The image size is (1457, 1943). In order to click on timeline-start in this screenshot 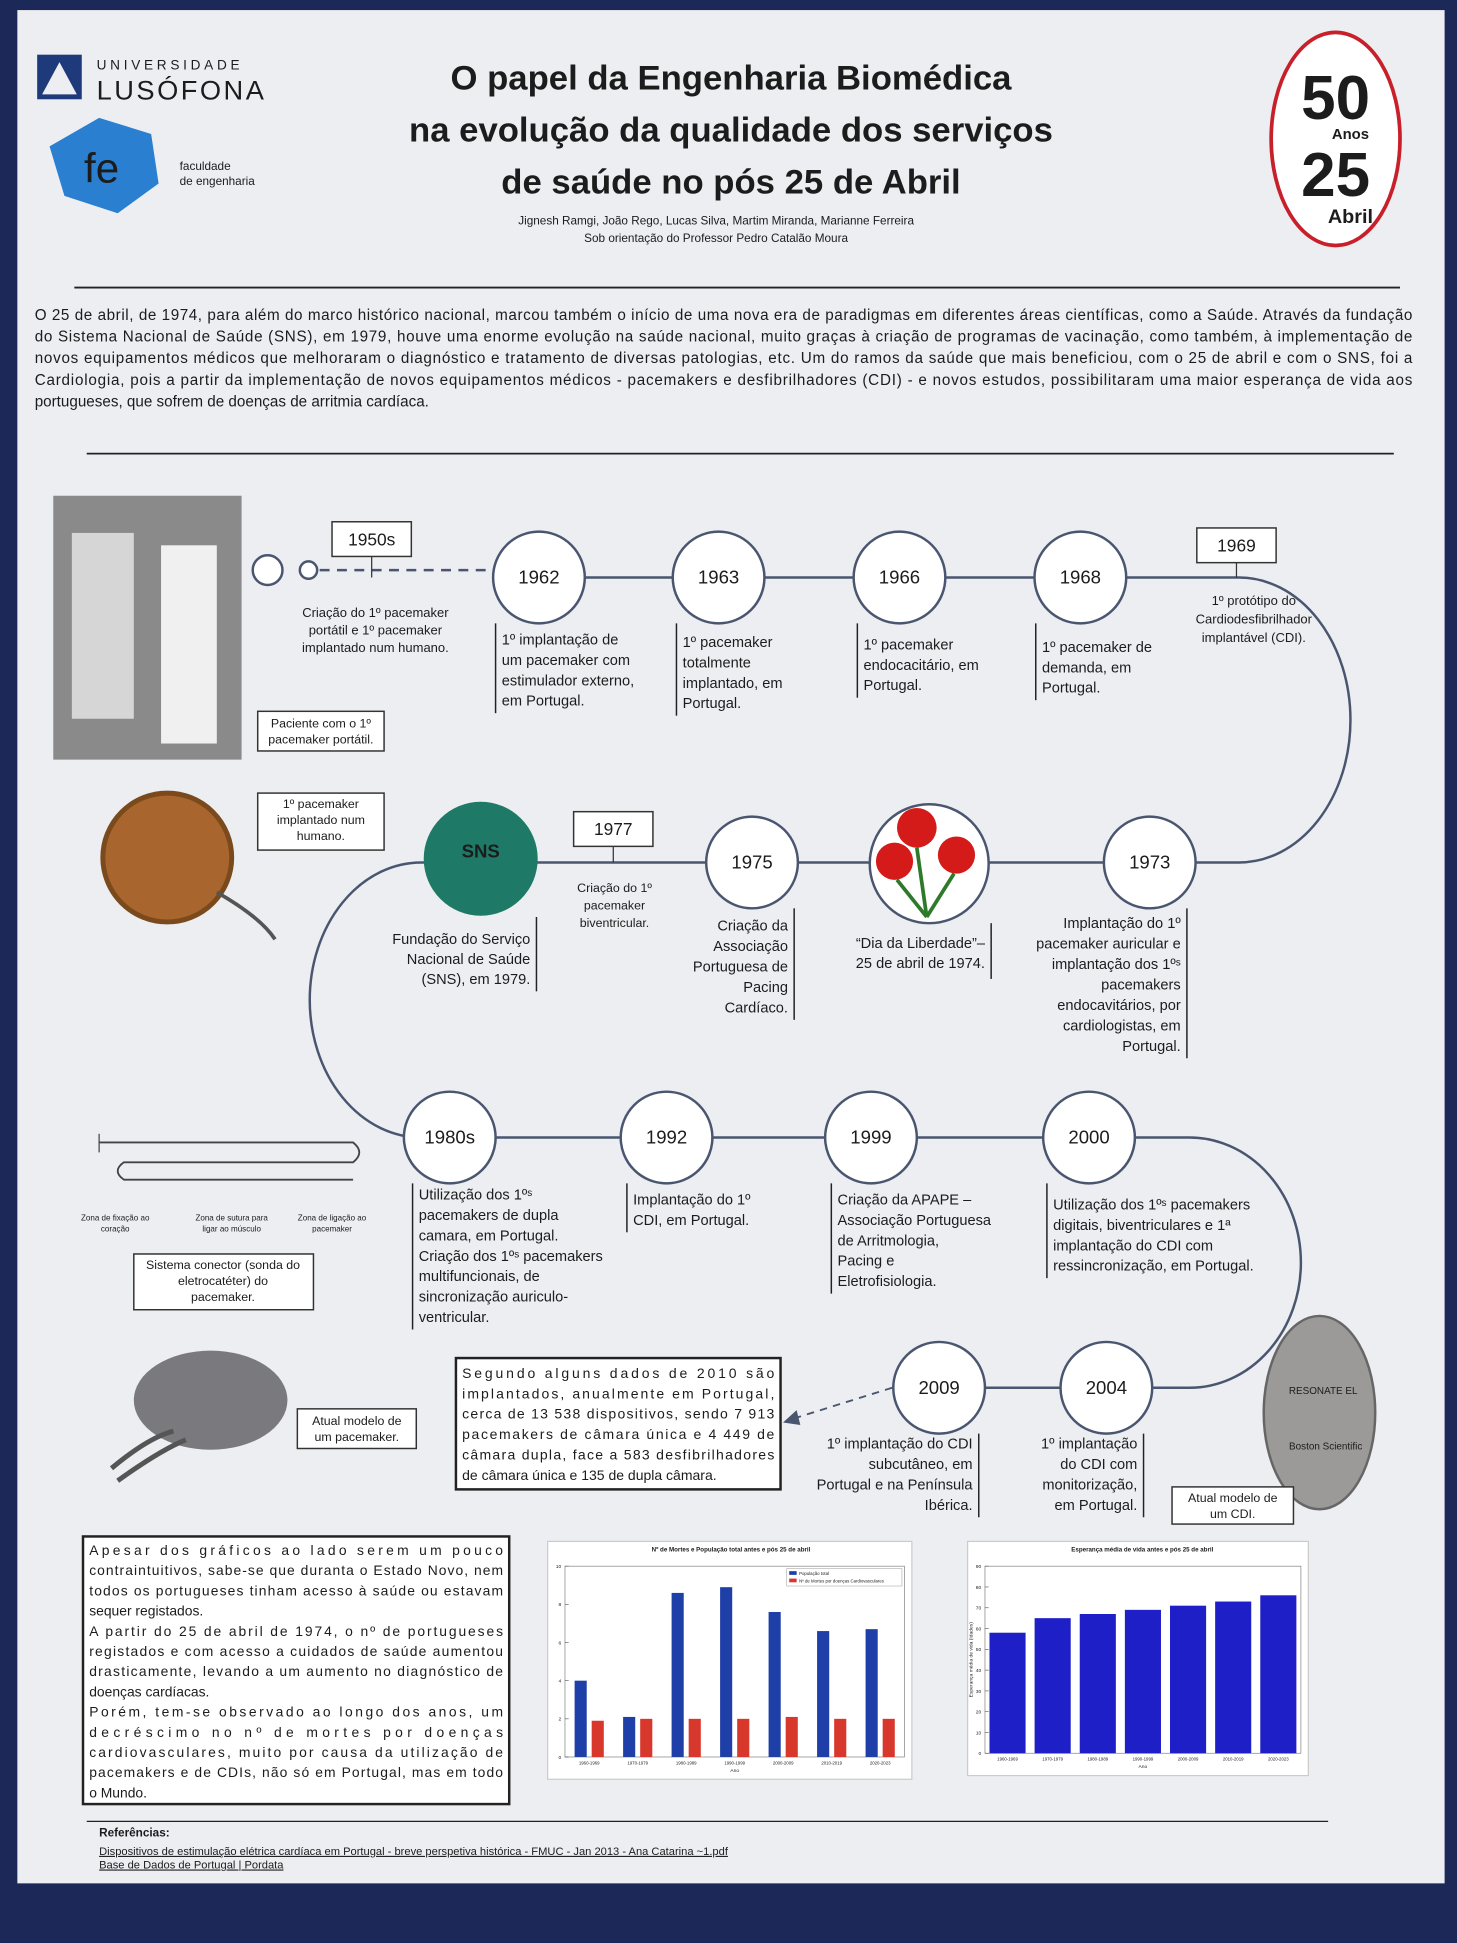, I will do `click(308, 570)`.